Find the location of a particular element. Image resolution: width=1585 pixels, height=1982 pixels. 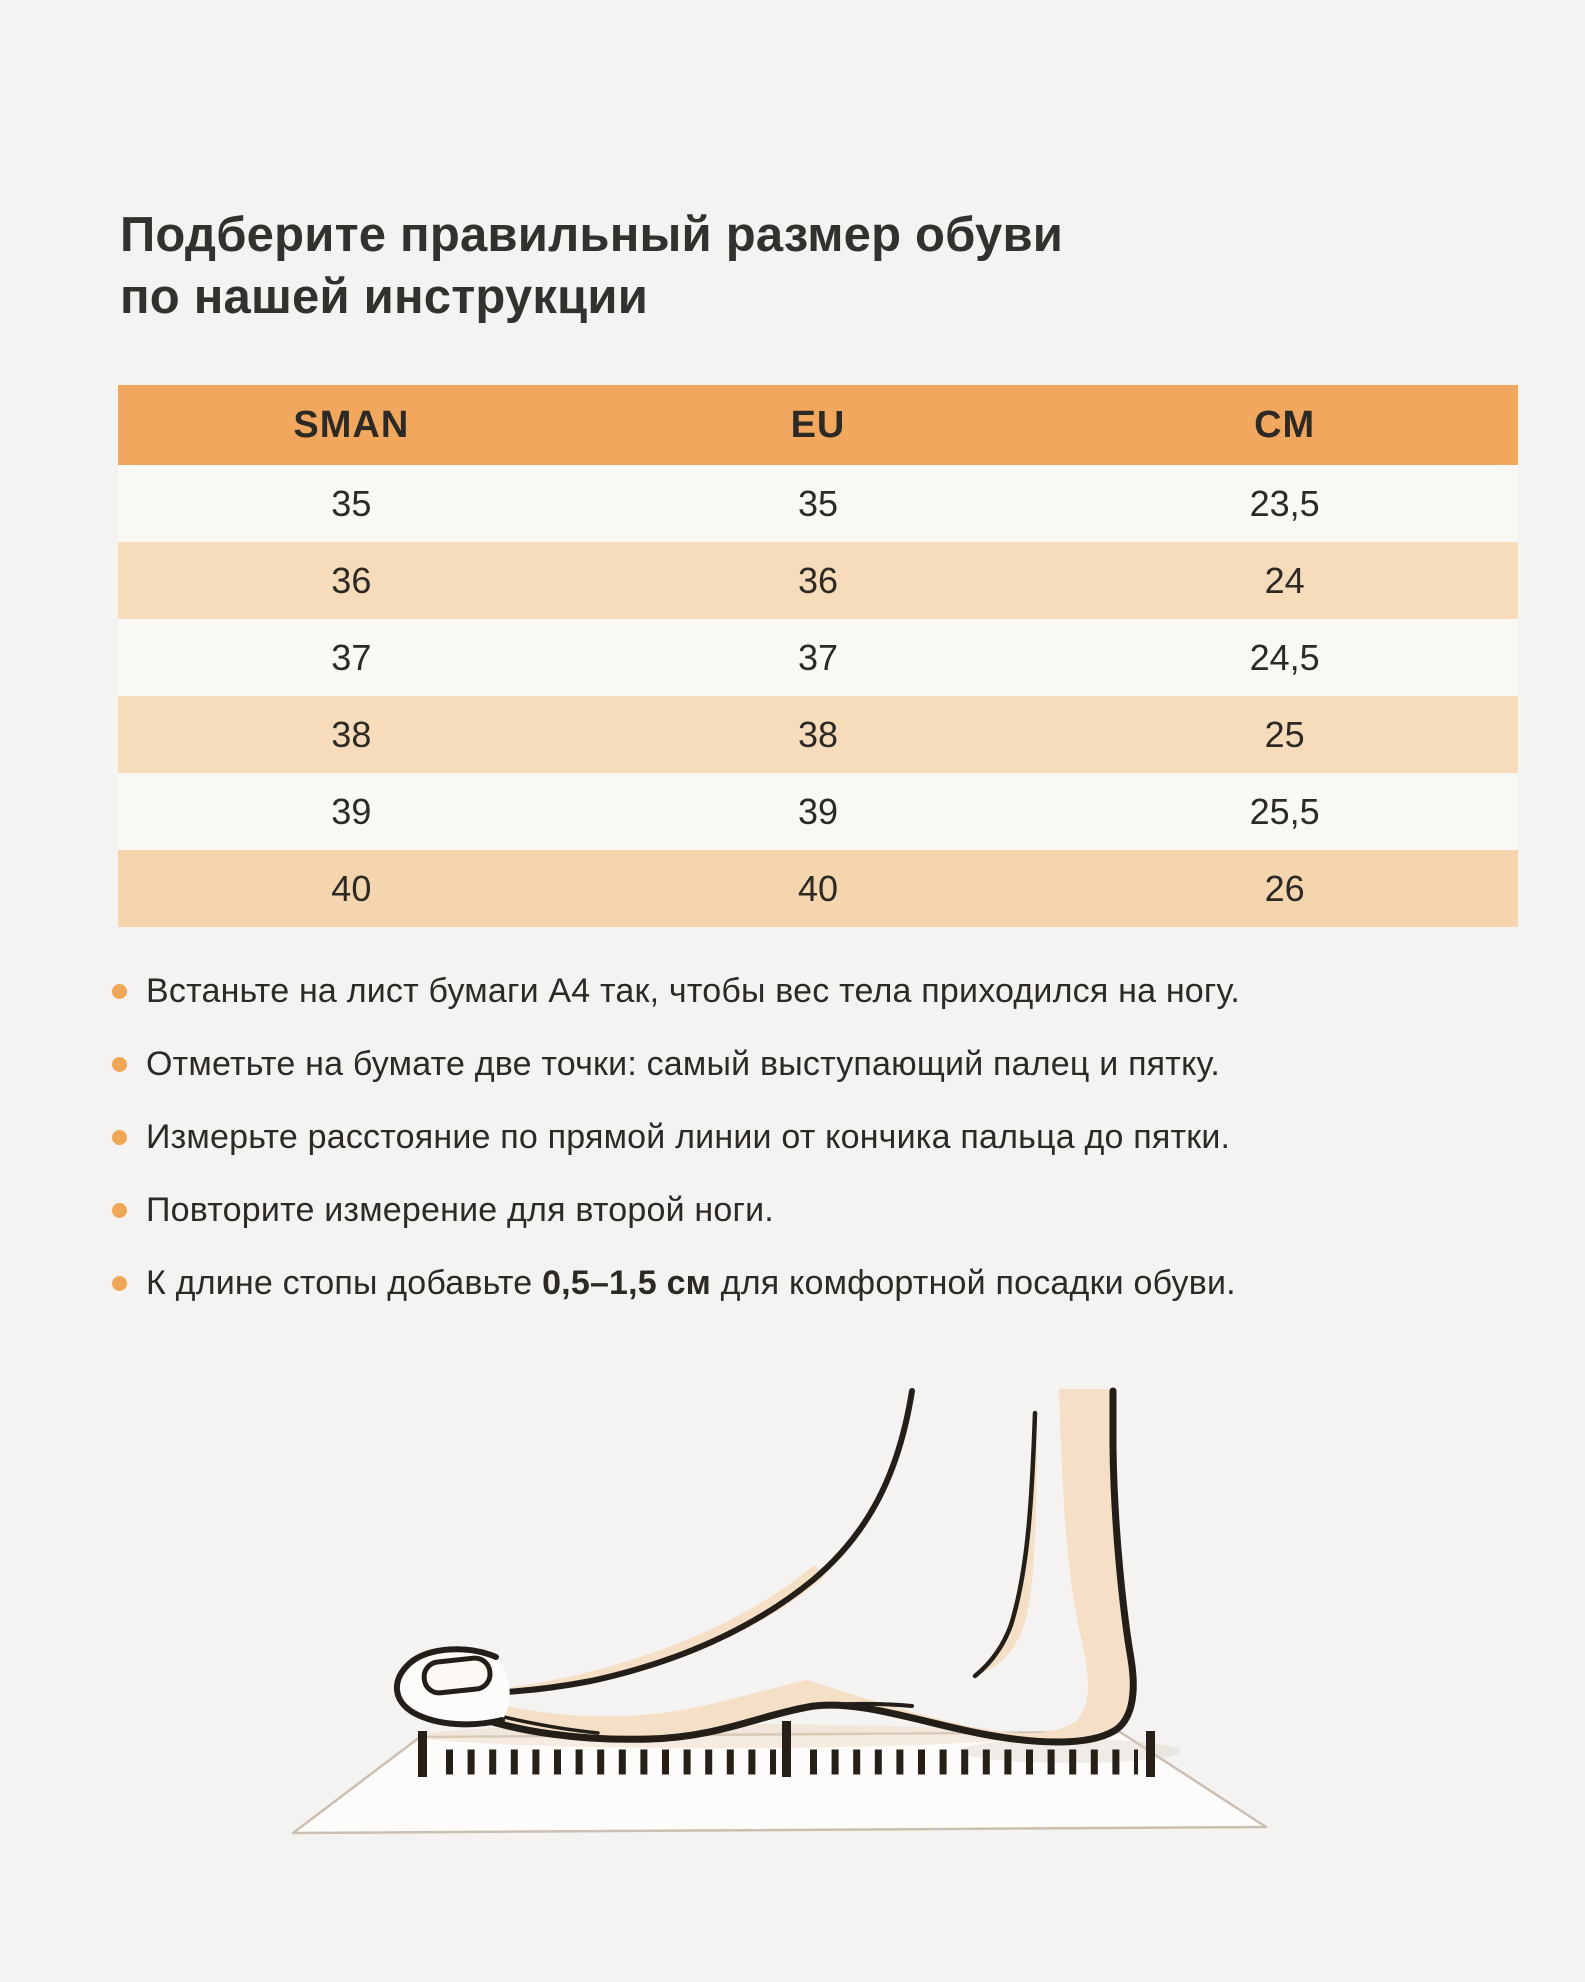

column-header-cm: CM is located at coordinates (1284, 425).